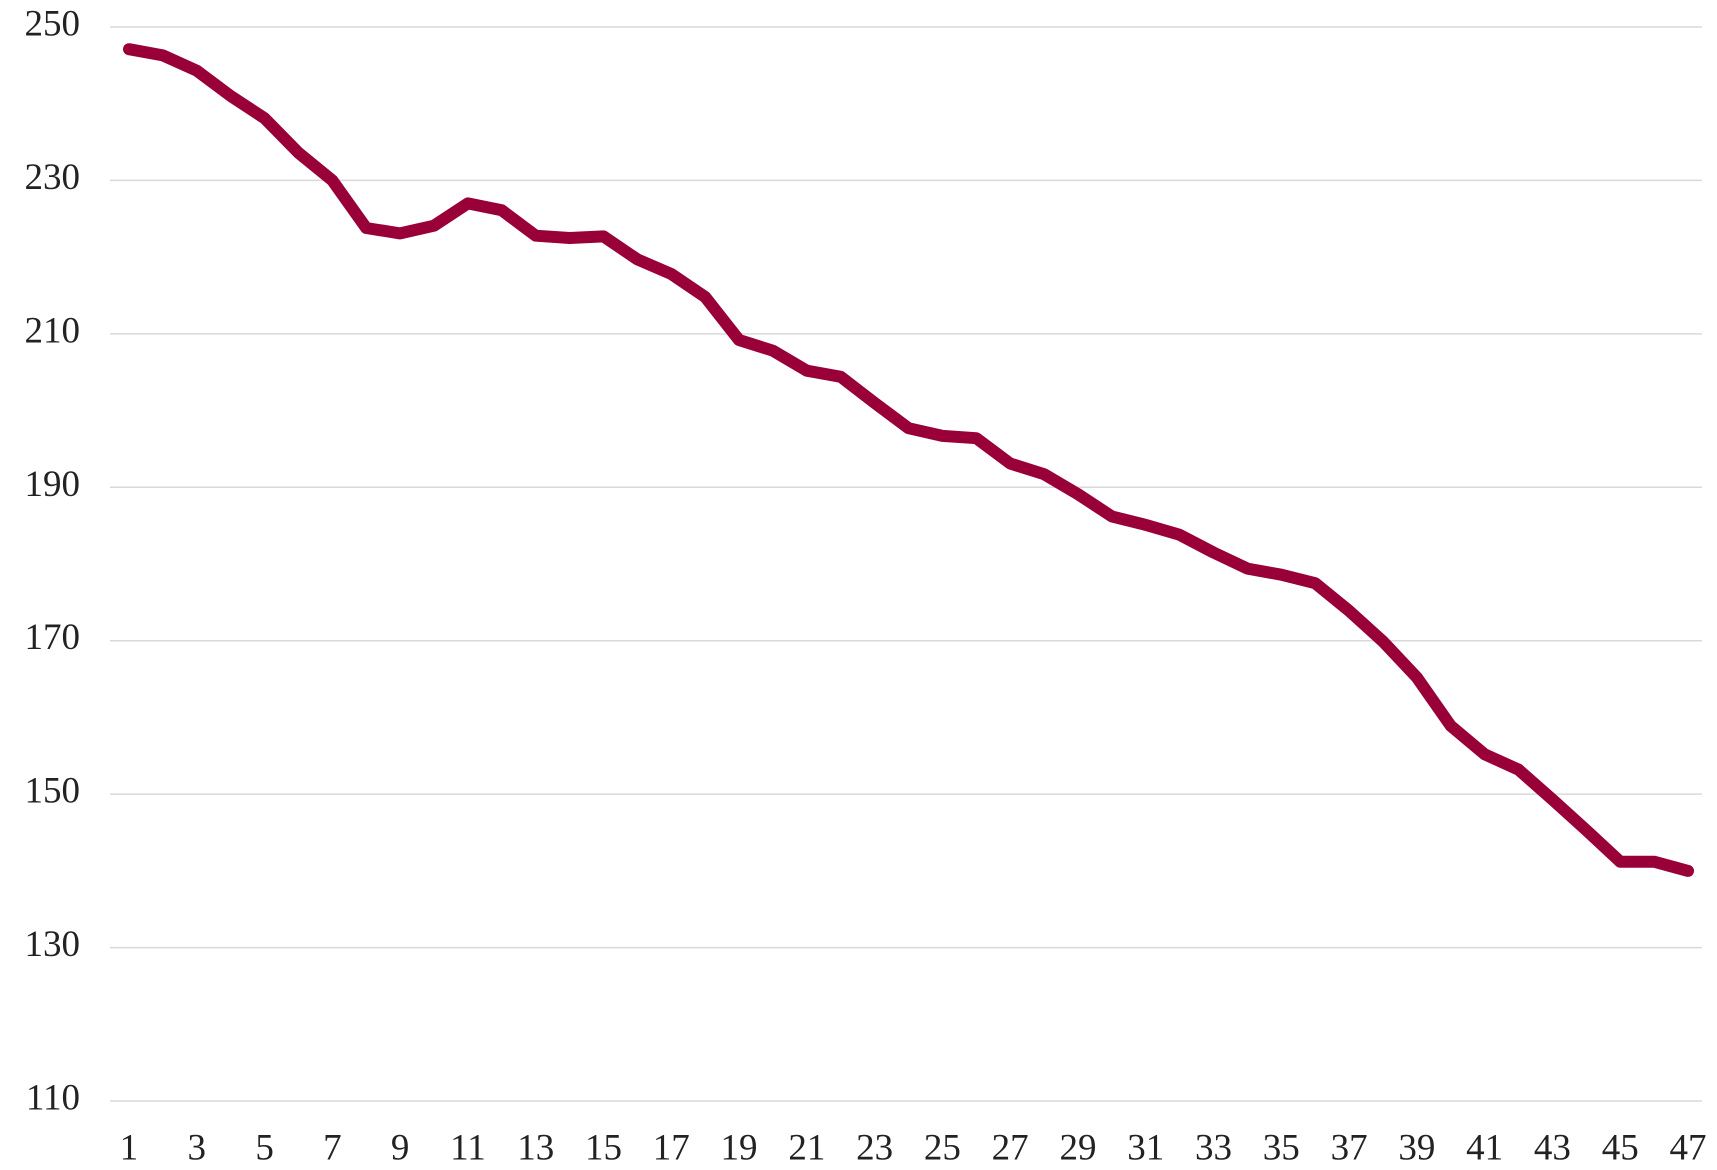  What do you see at coordinates (400, 1147) in the screenshot?
I see `x-tick-label: 9` at bounding box center [400, 1147].